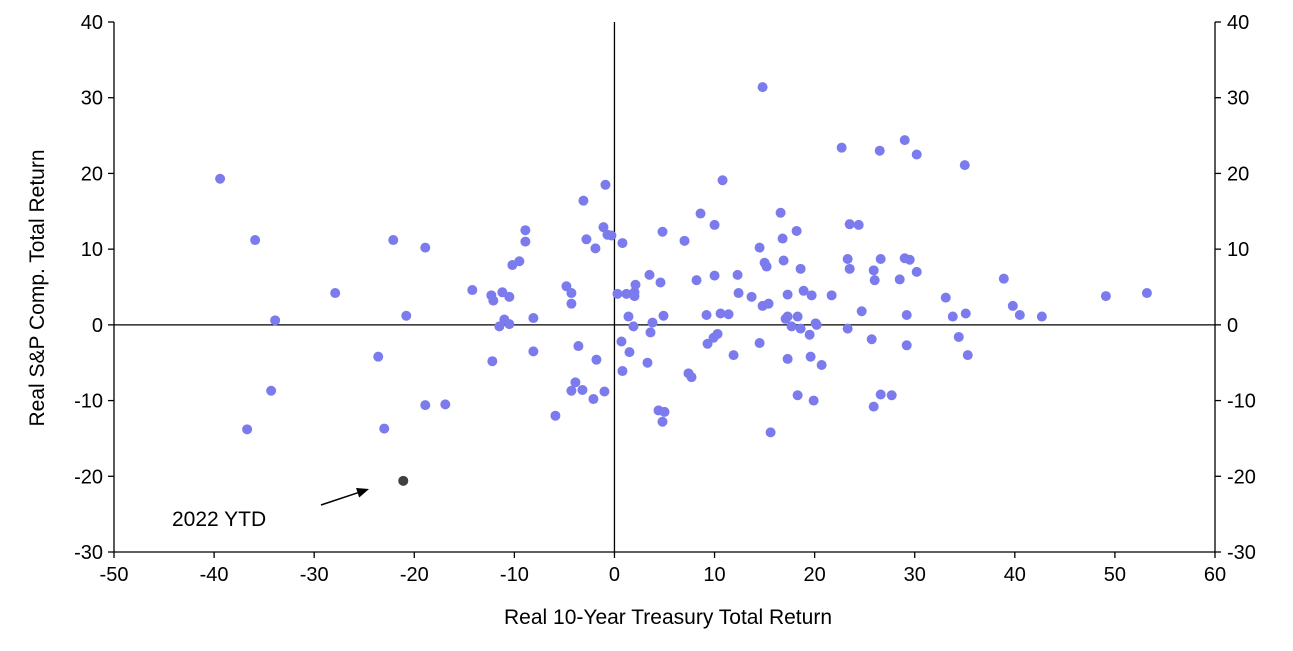 Image resolution: width=1293 pixels, height=651 pixels. I want to click on y-tick-label-right: 10, so click(1238, 250).